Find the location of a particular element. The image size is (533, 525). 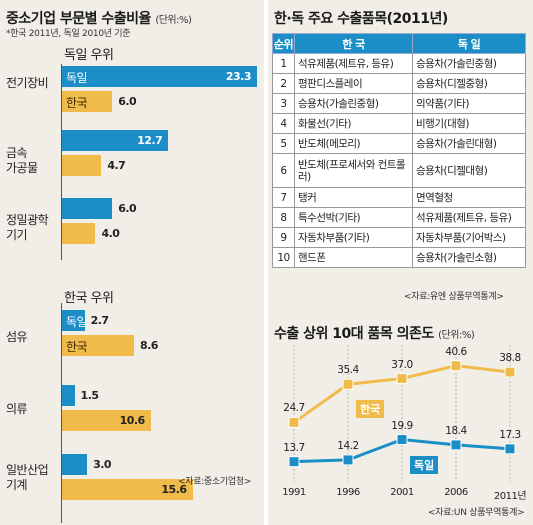

table-row: 1 석유제품(제트유, 등유) 승용차(가솔린중형) is located at coordinates (399, 63).